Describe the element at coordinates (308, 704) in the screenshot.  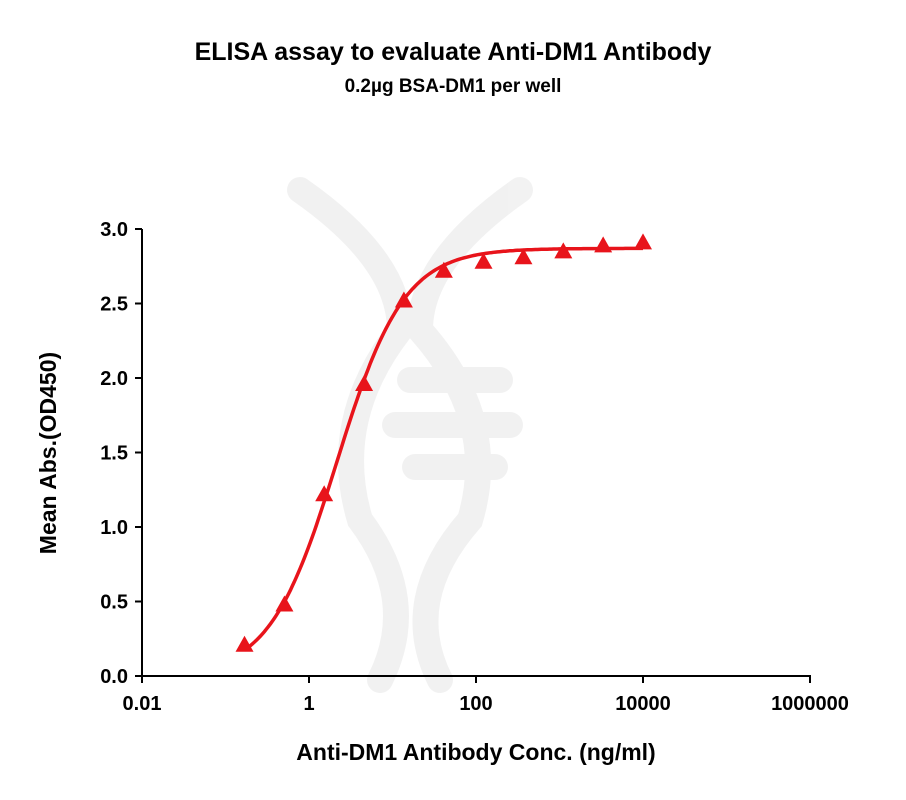
I see `x-tick-label: 1` at that location.